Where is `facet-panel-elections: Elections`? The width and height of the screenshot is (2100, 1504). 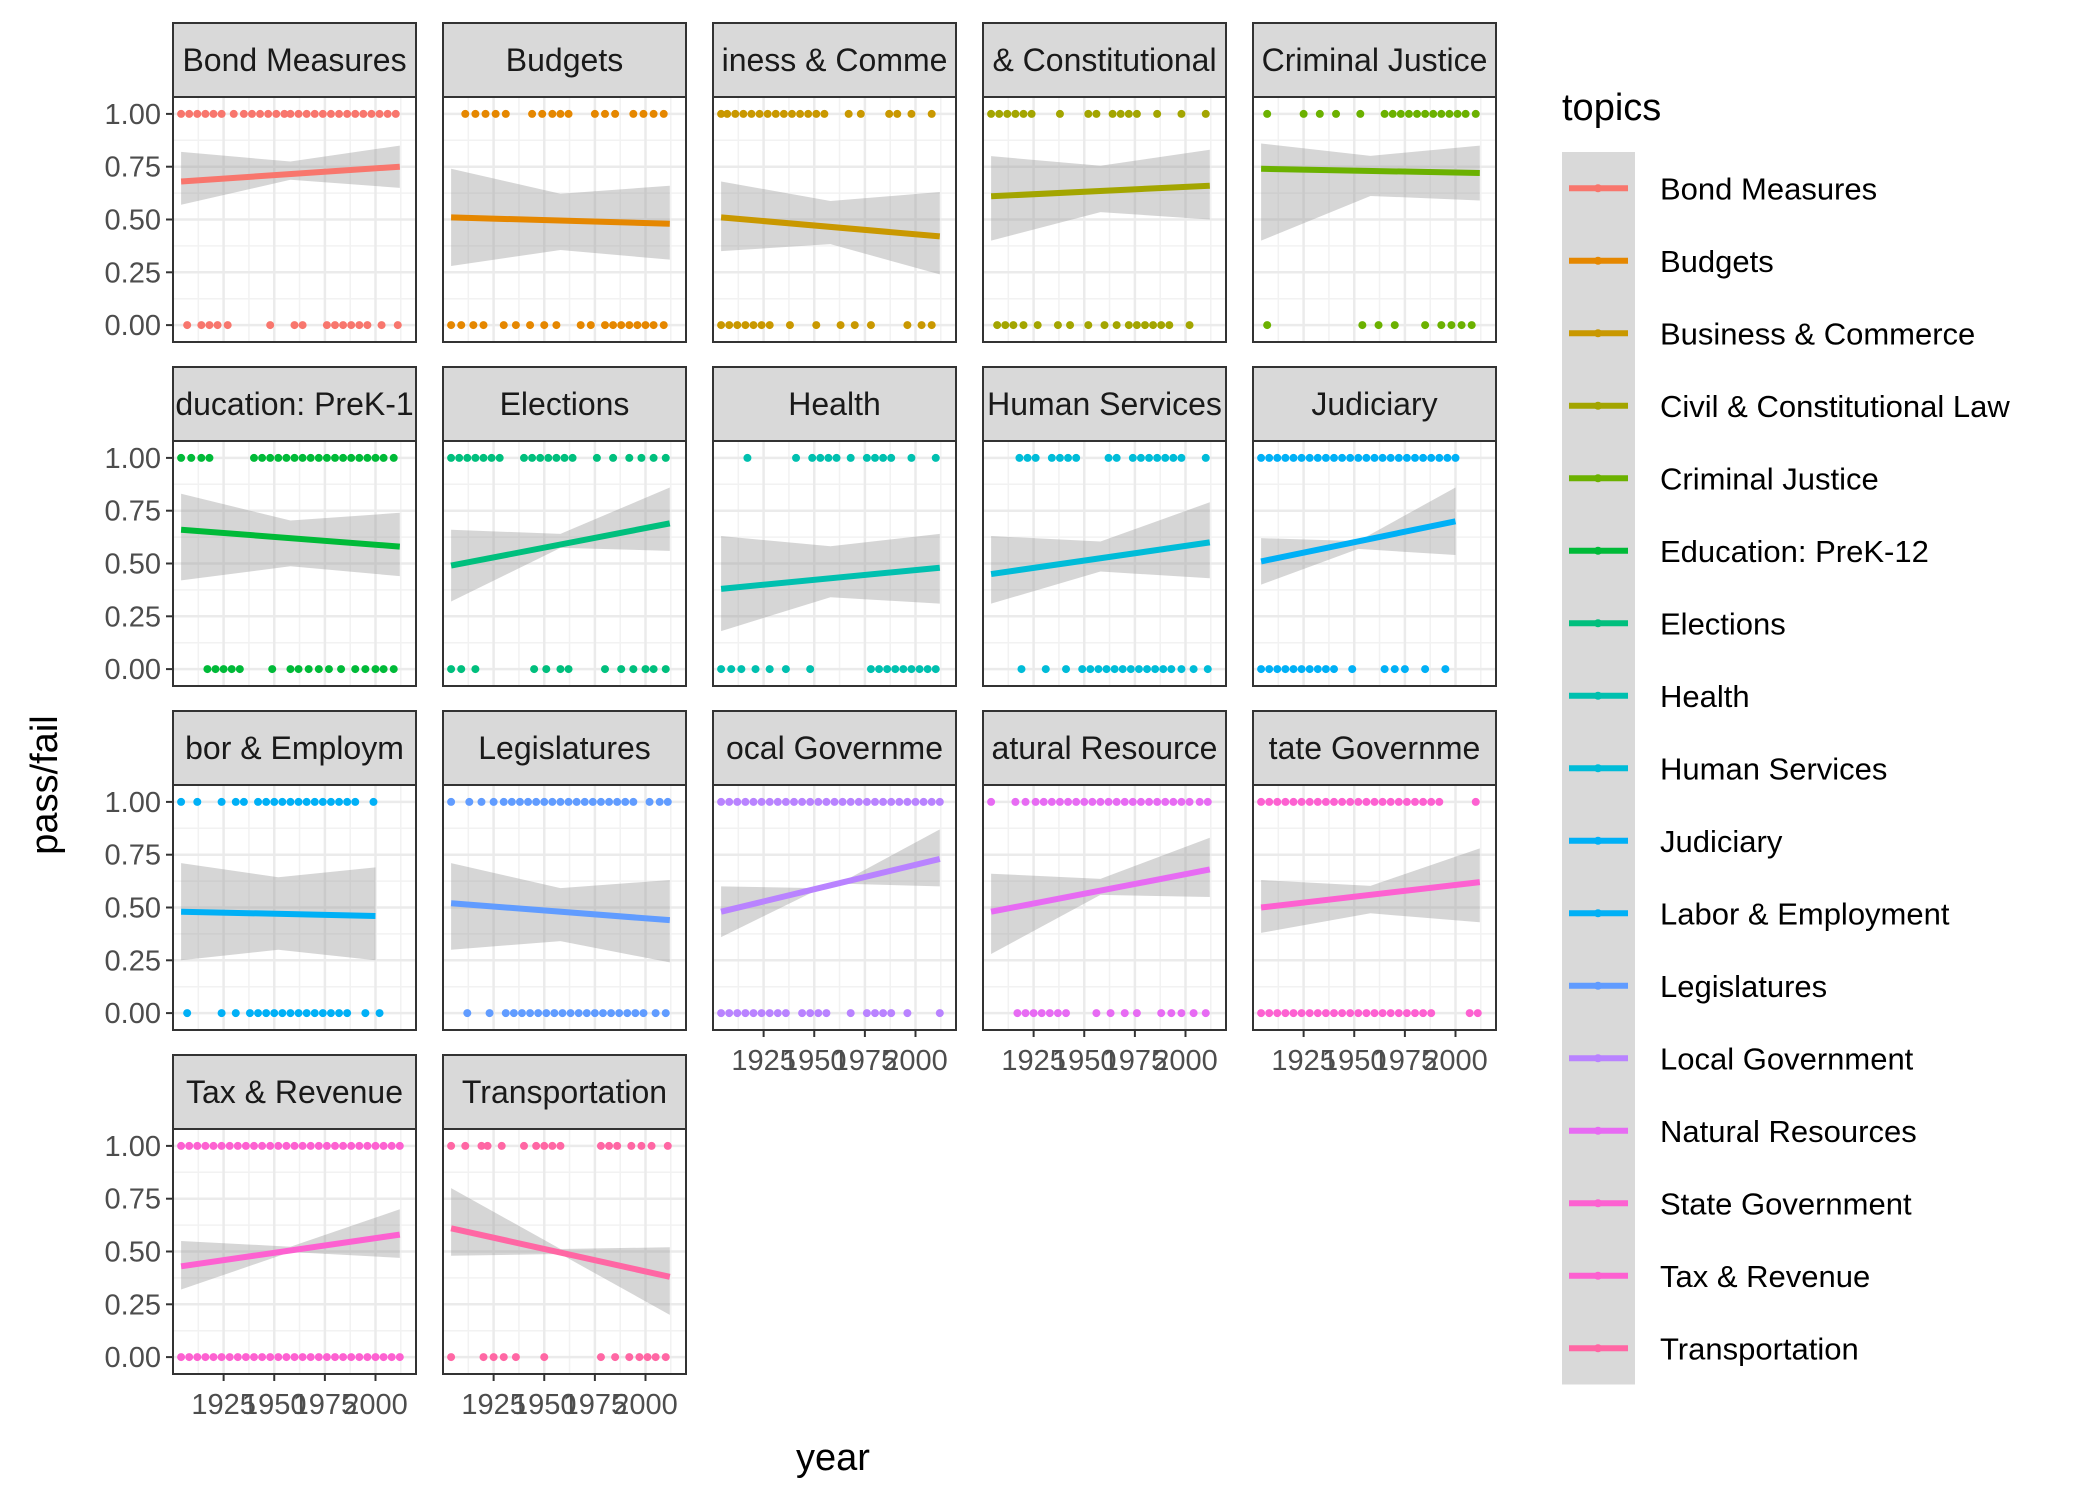 facet-panel-elections: Elections is located at coordinates (564, 526).